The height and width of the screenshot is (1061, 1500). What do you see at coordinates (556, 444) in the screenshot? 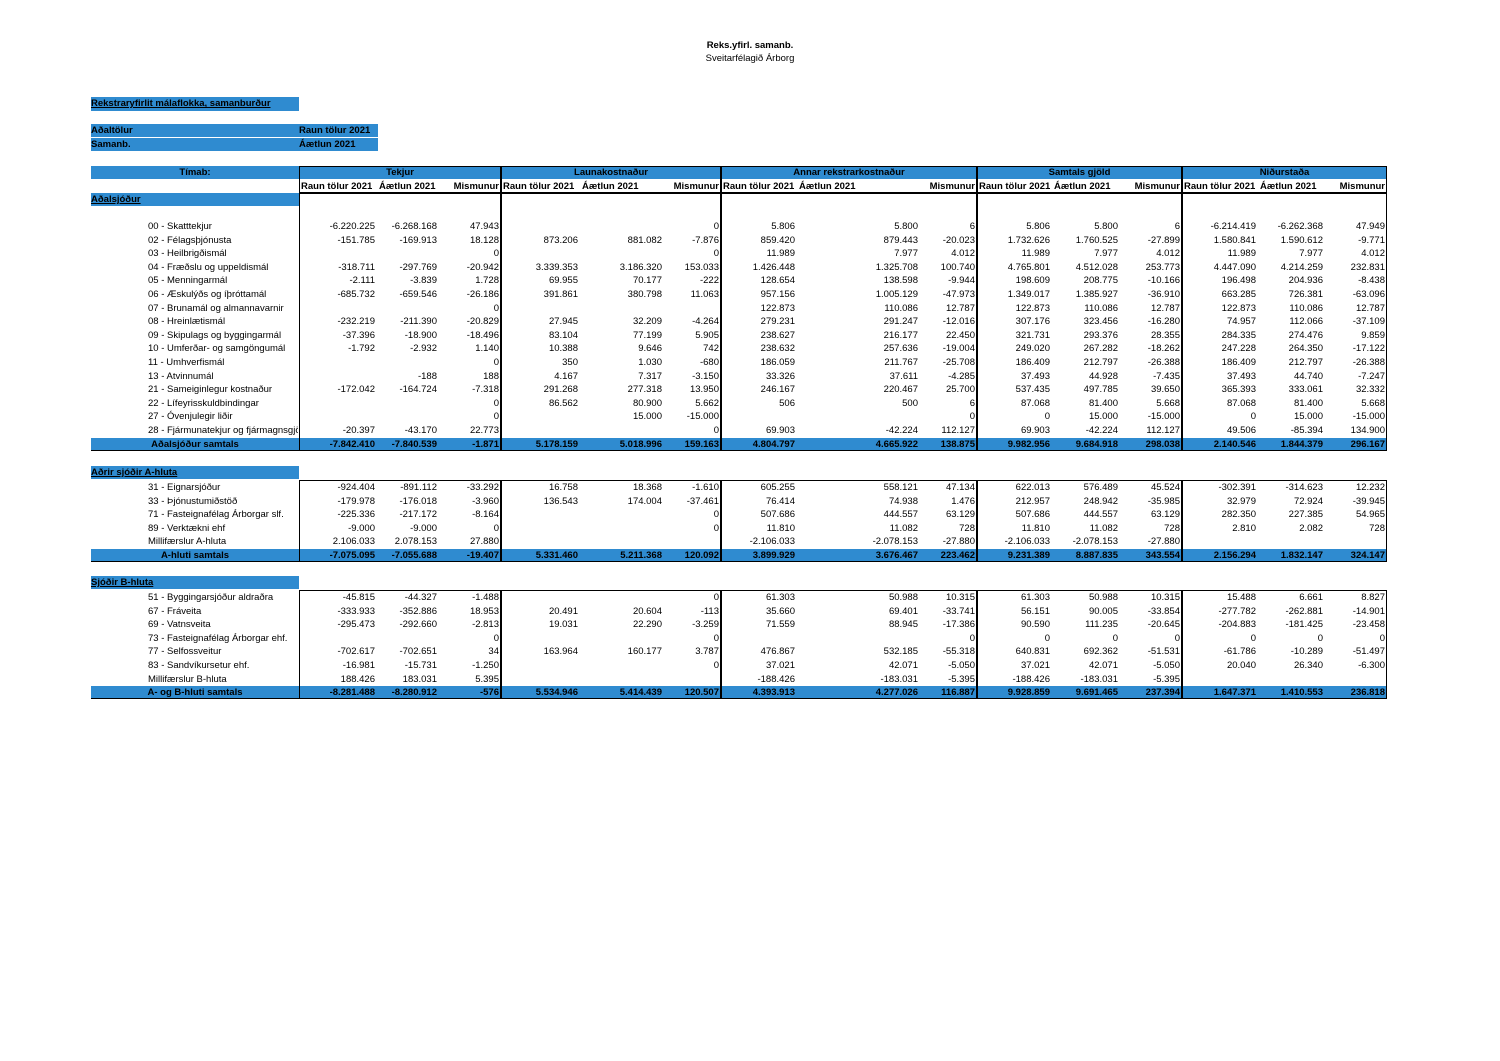
I see `total-cell: 5.178.159` at bounding box center [556, 444].